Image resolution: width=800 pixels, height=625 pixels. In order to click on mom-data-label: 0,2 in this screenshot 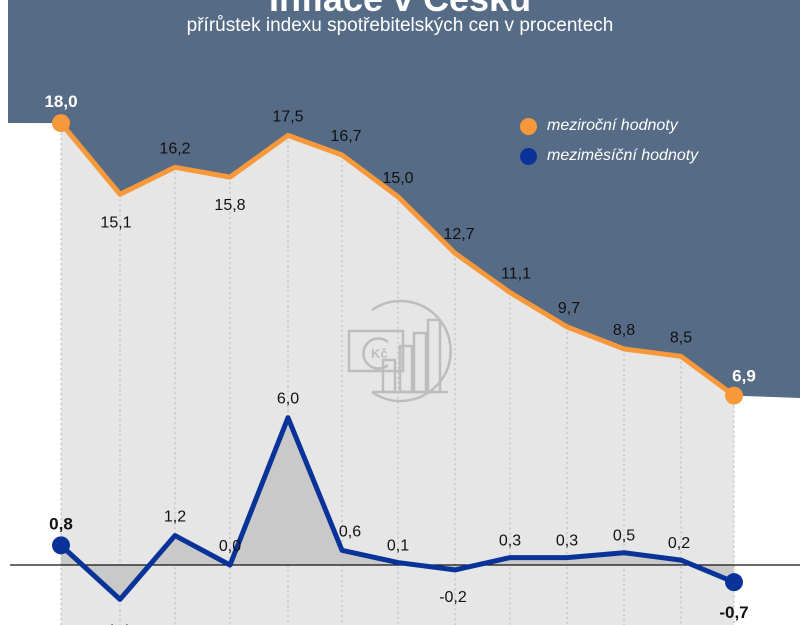, I will do `click(679, 543)`.